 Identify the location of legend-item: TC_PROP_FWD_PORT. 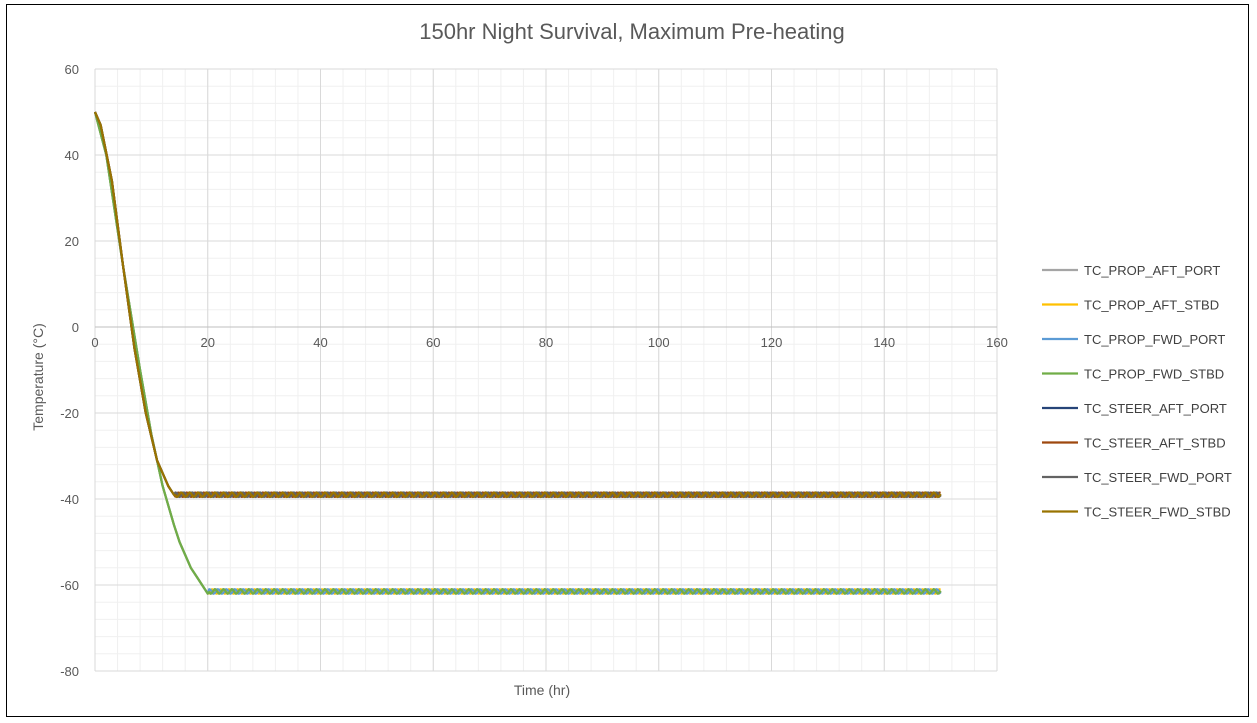
(1133, 339).